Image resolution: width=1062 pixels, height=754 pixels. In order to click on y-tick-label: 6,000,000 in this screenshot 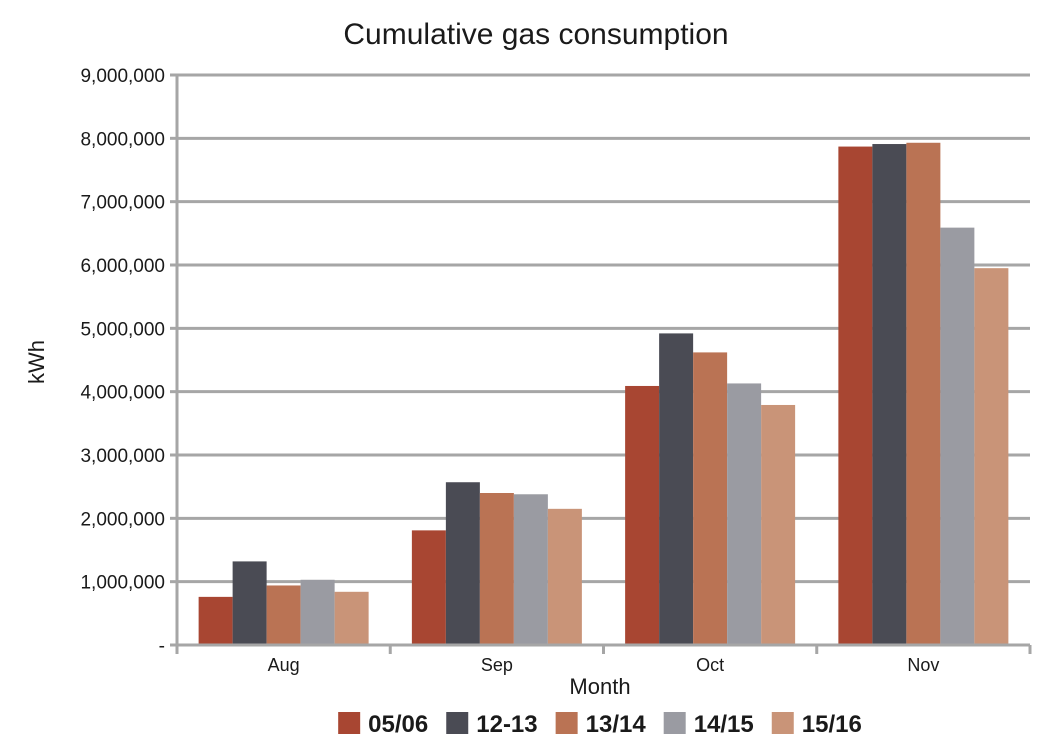, I will do `click(122, 266)`.